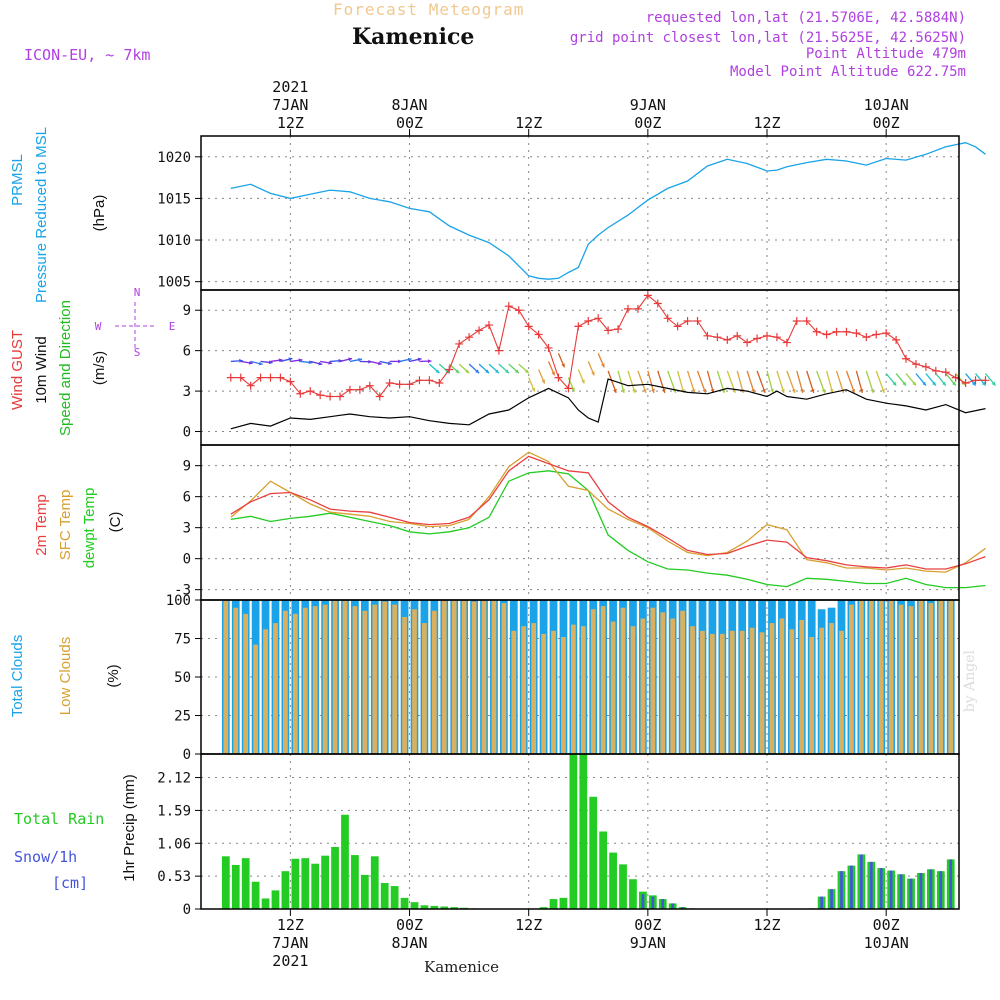  I want to click on gust-label: Wind GUST, so click(17, 370).